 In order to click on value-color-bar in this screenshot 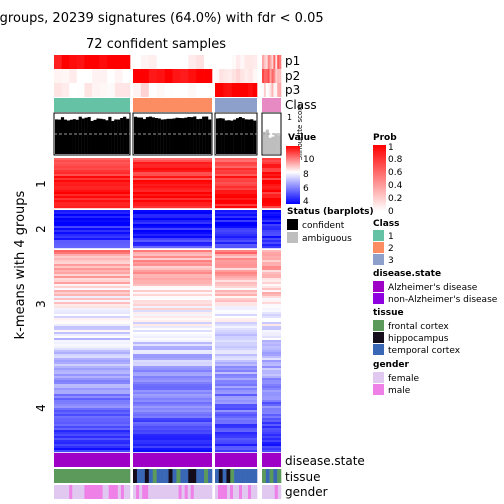, I will do `click(293, 175)`.